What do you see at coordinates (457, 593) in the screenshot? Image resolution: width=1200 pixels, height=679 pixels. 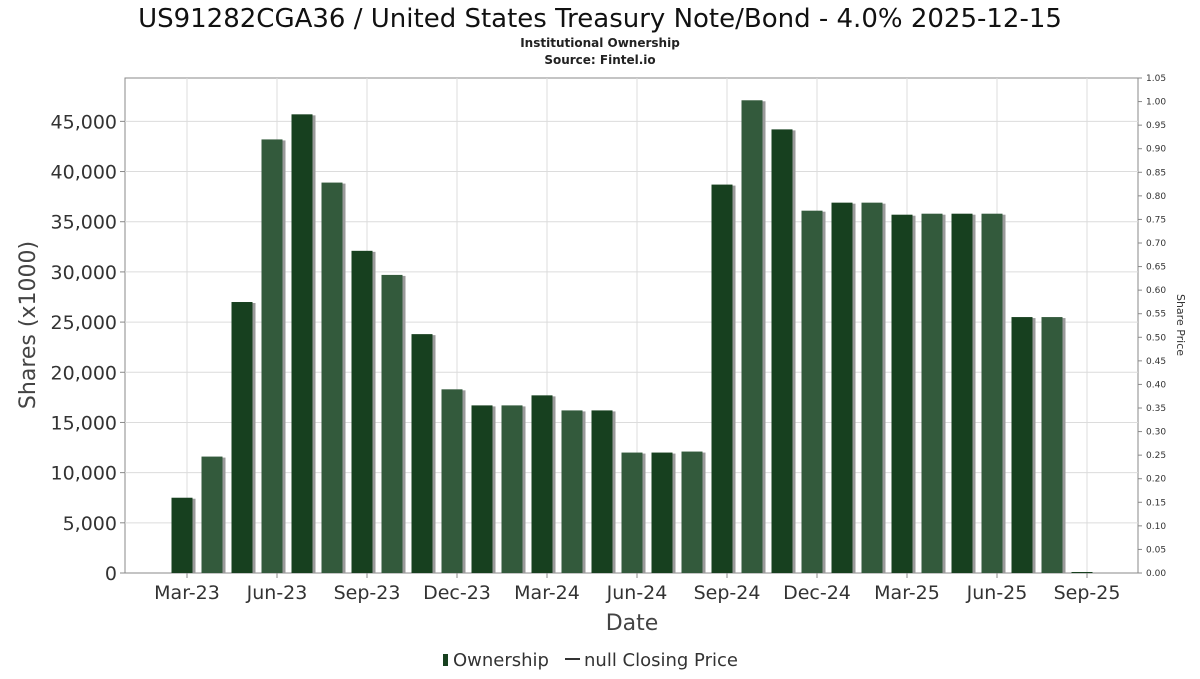 I see `x-tick-label: Dec-23` at bounding box center [457, 593].